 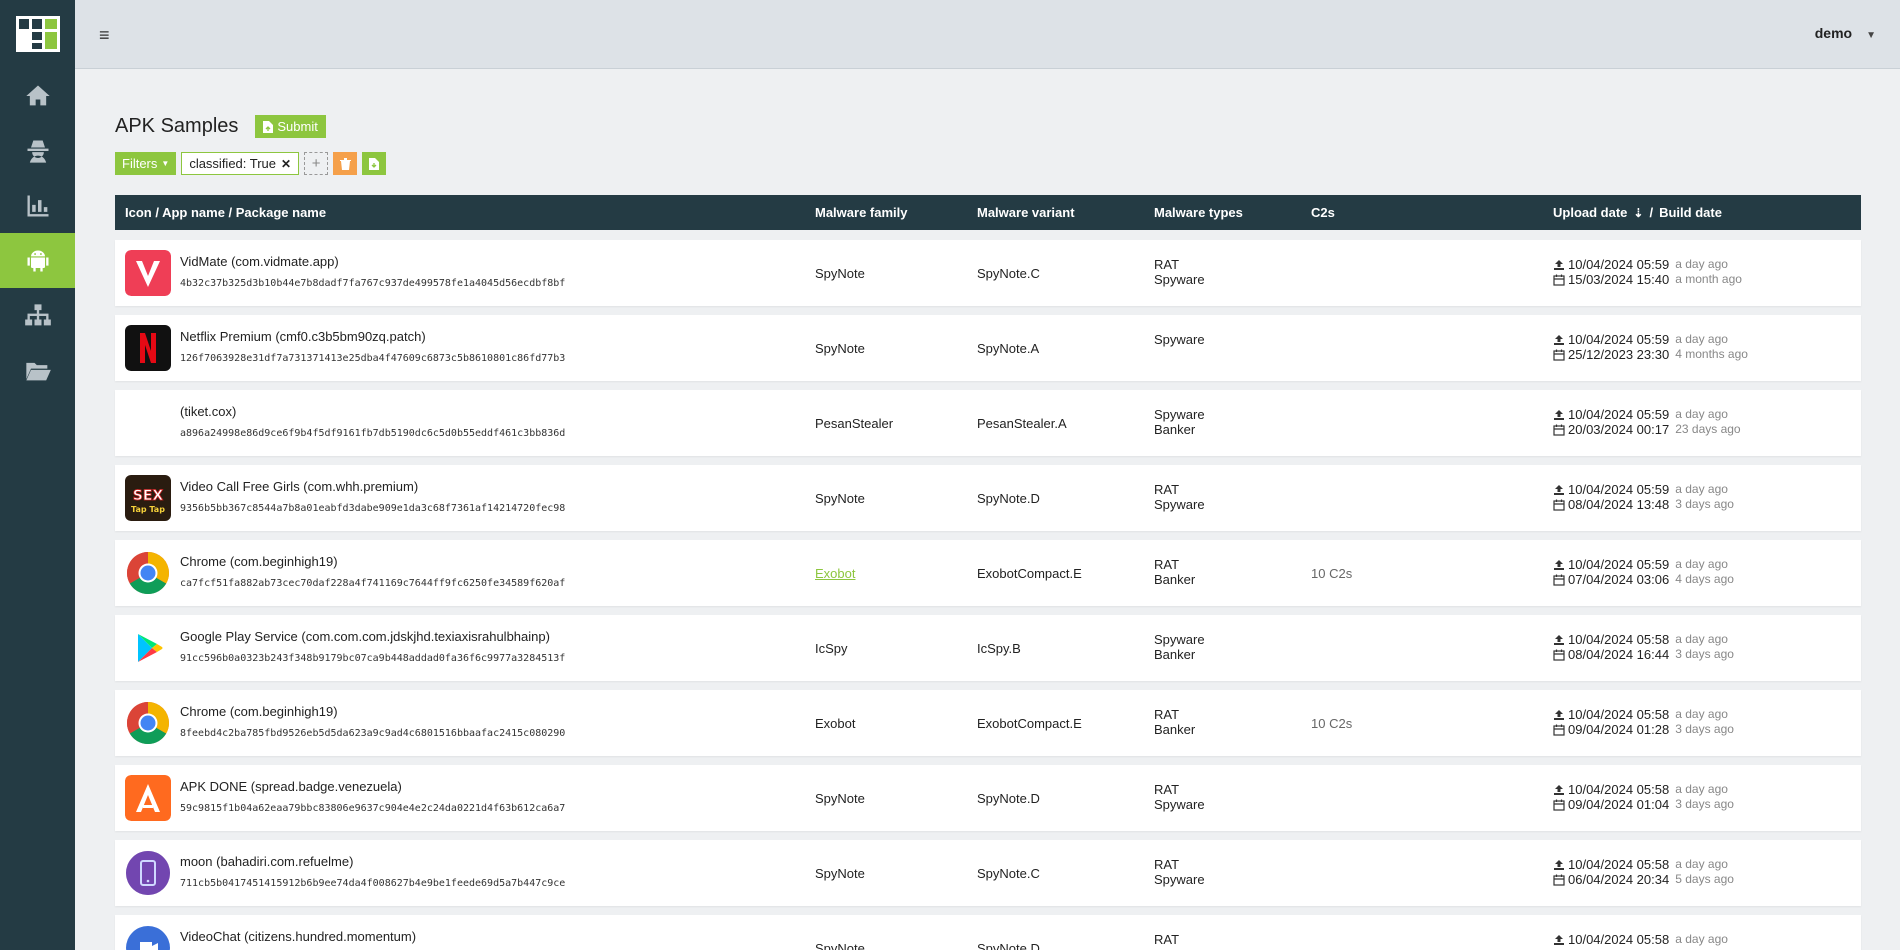 What do you see at coordinates (37, 95) in the screenshot?
I see `sidebar-item-home` at bounding box center [37, 95].